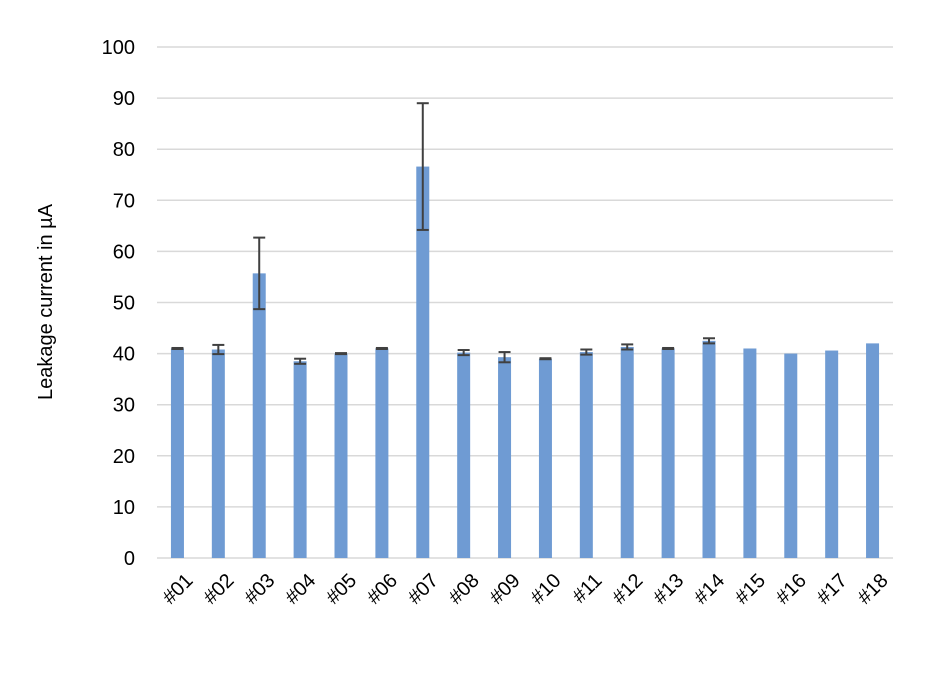 This screenshot has height=674, width=938. Describe the element at coordinates (587, 589) in the screenshot. I see `x-tick-label: #11` at that location.